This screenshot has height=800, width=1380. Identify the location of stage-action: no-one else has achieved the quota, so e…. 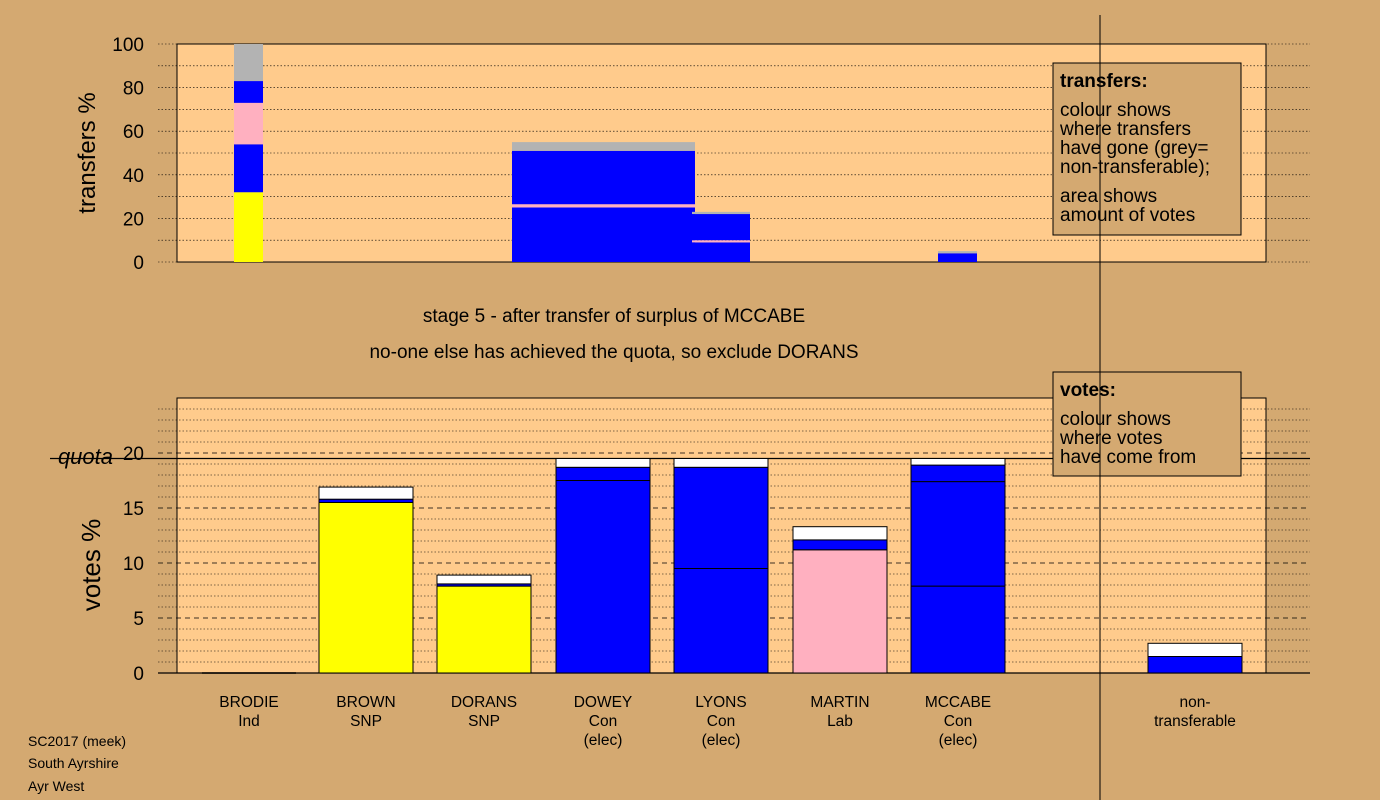
(613, 352).